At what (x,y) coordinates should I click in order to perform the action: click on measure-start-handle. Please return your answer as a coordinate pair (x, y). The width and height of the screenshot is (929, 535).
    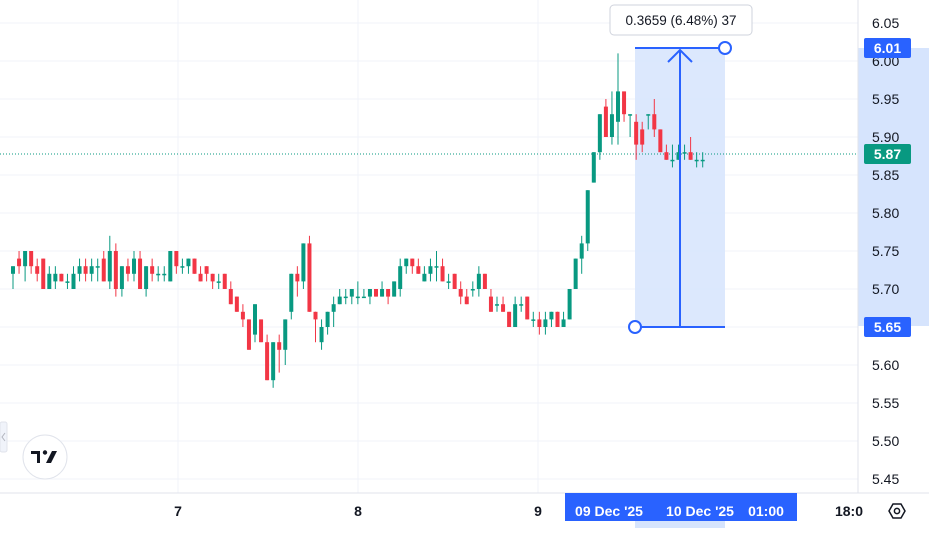
    Looking at the image, I should click on (635, 327).